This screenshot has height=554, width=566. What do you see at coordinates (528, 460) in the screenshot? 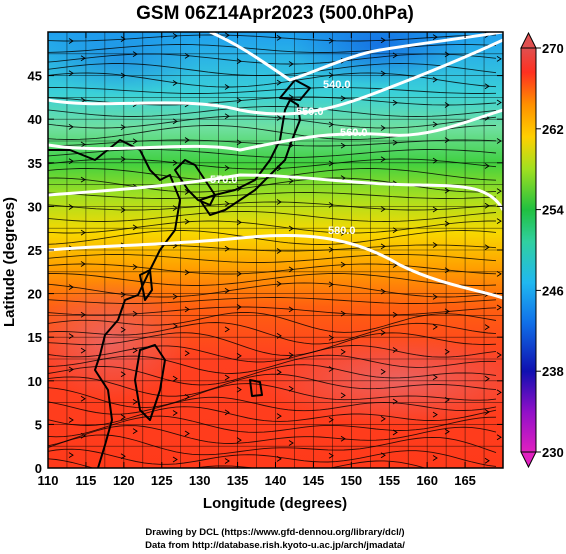
I see `colorbar-lower-triangle` at bounding box center [528, 460].